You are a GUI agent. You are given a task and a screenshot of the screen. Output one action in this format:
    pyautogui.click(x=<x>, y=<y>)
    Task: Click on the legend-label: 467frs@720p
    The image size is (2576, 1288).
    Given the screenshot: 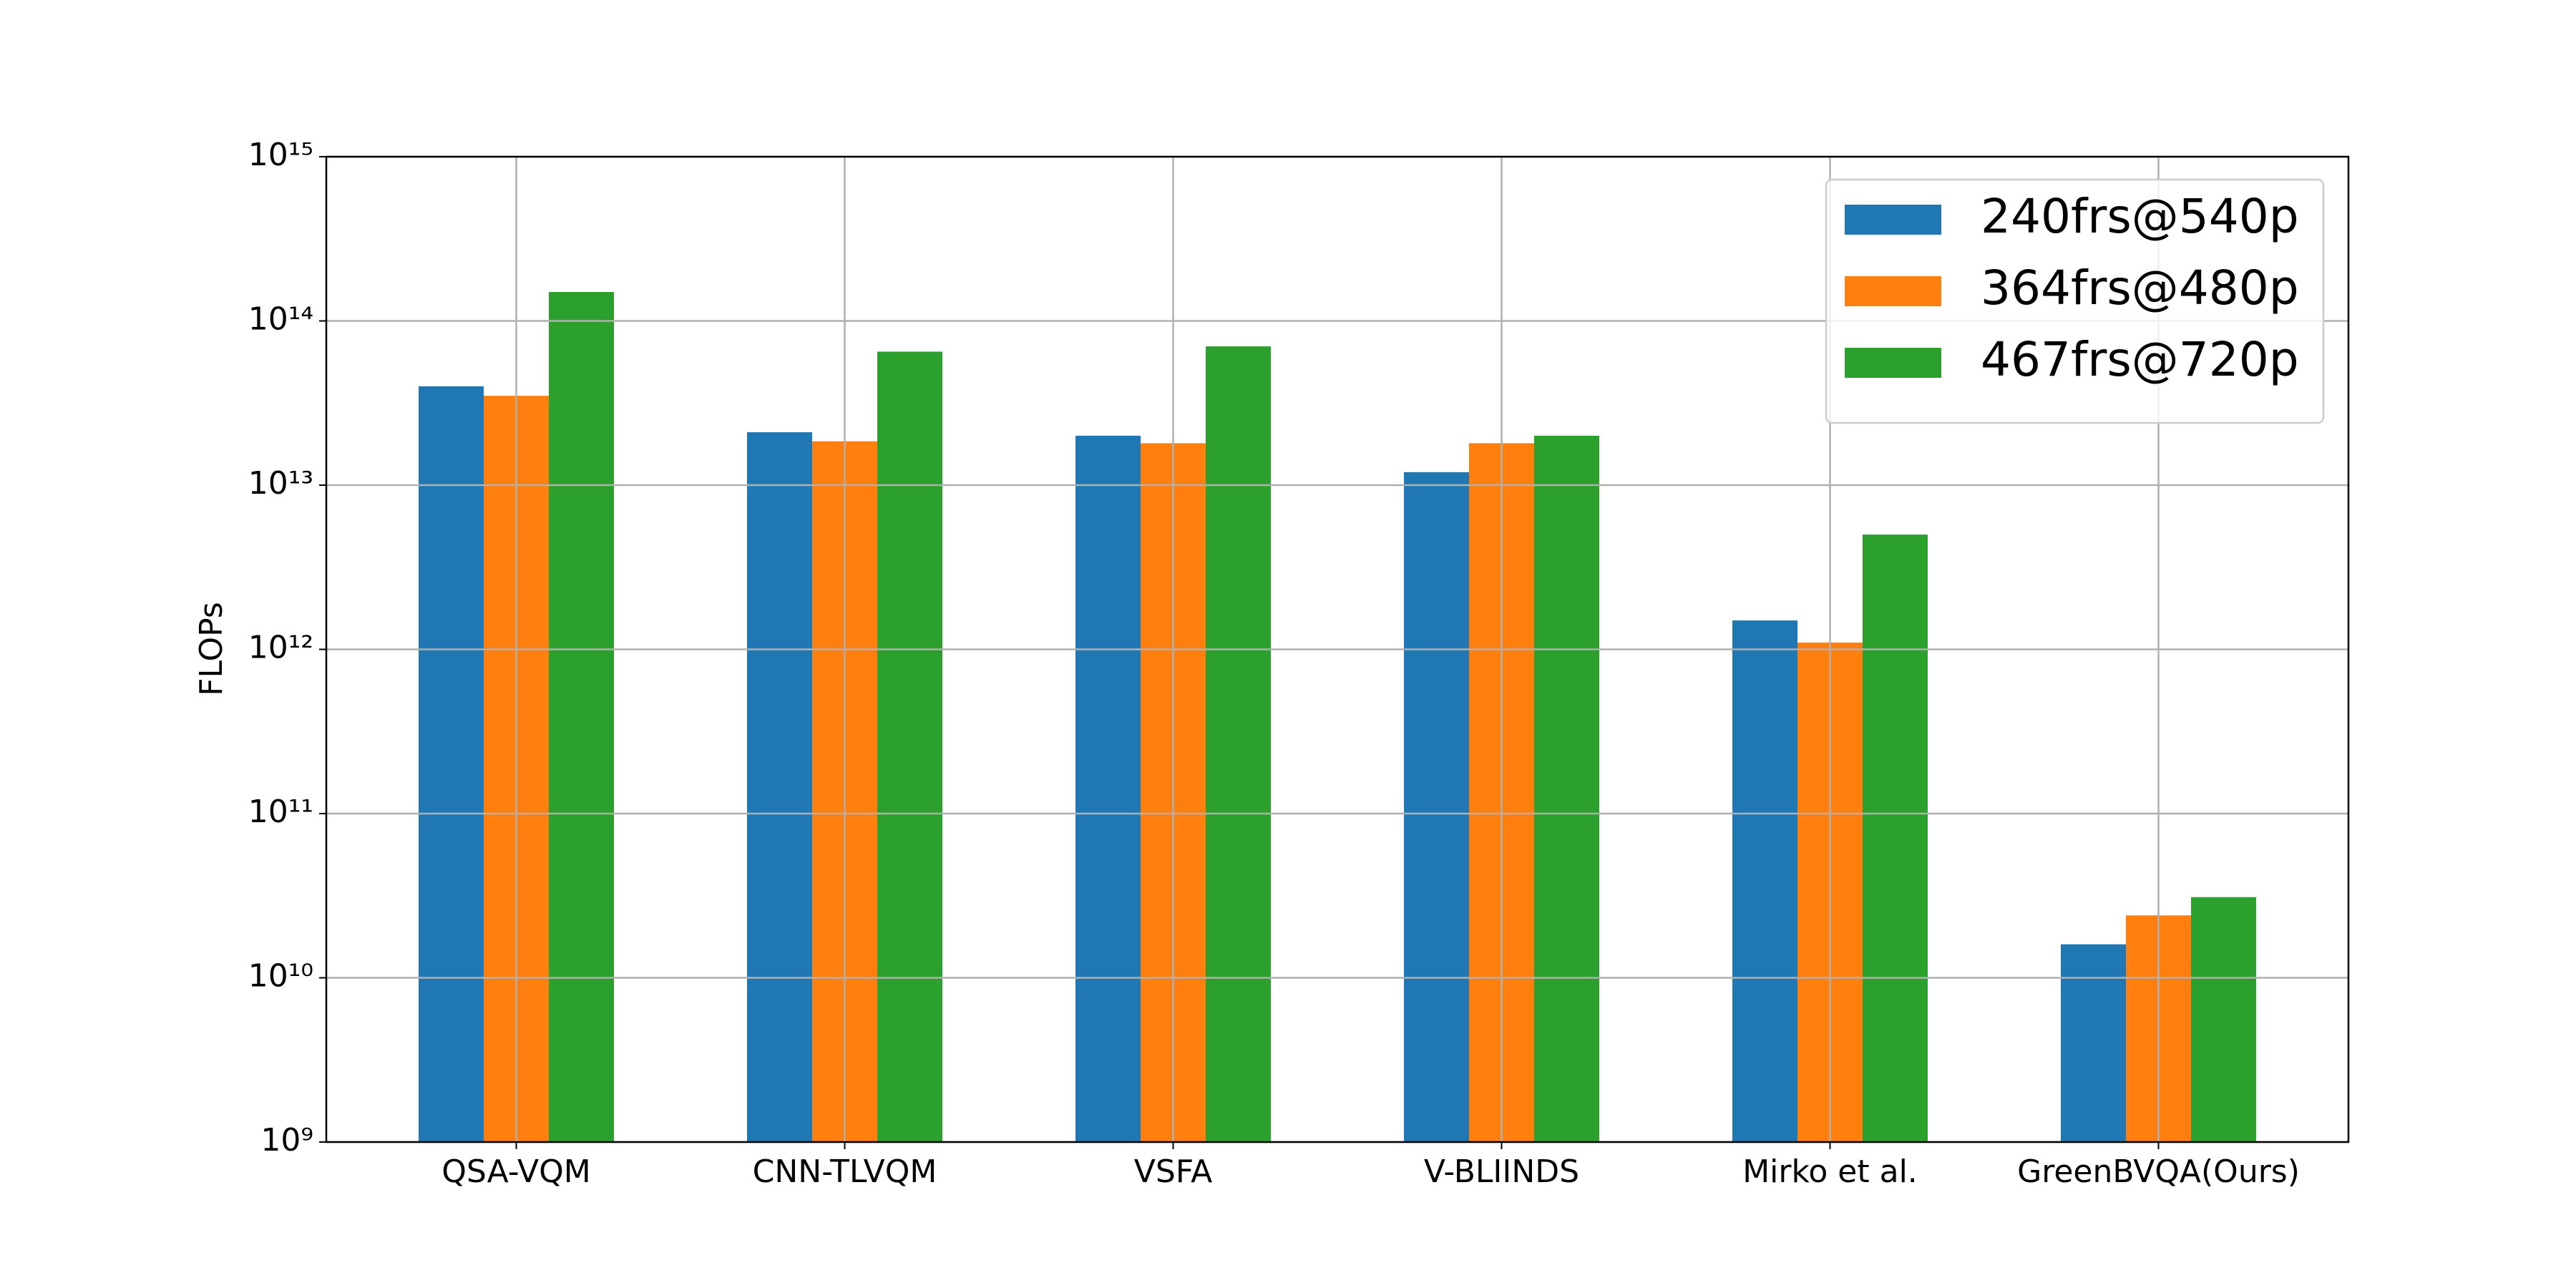 What is the action you would take?
    pyautogui.click(x=2140, y=359)
    